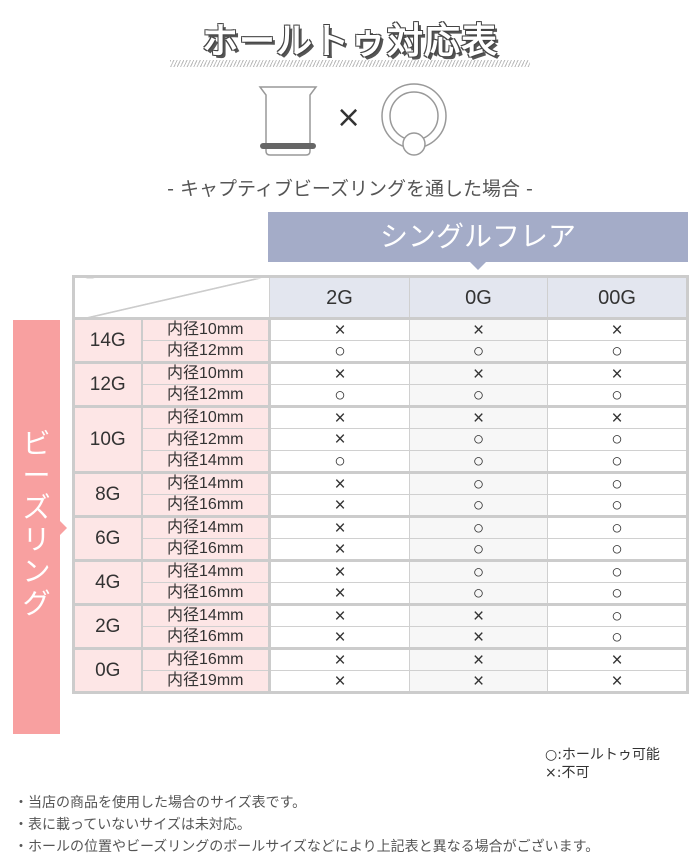  Describe the element at coordinates (602, 764) in the screenshot. I see `legend: ○:ホールトゥ可能 ×:不可` at that location.